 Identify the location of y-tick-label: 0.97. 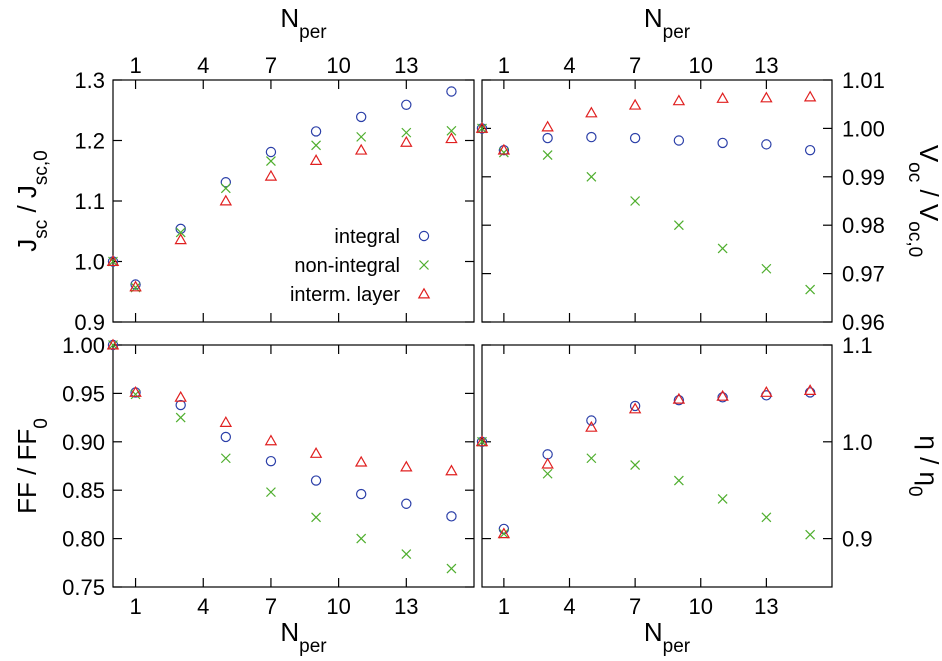
(863, 274).